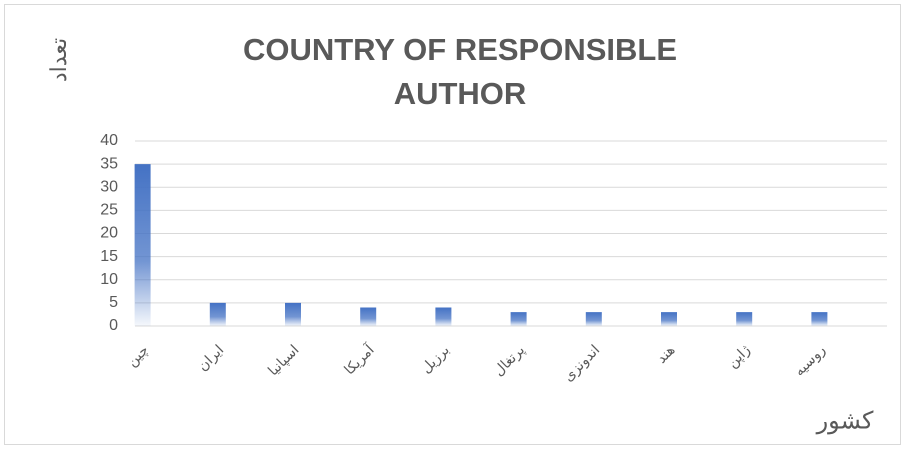  Describe the element at coordinates (58, 60) in the screenshot. I see `y-axis-label: تعداد` at that location.